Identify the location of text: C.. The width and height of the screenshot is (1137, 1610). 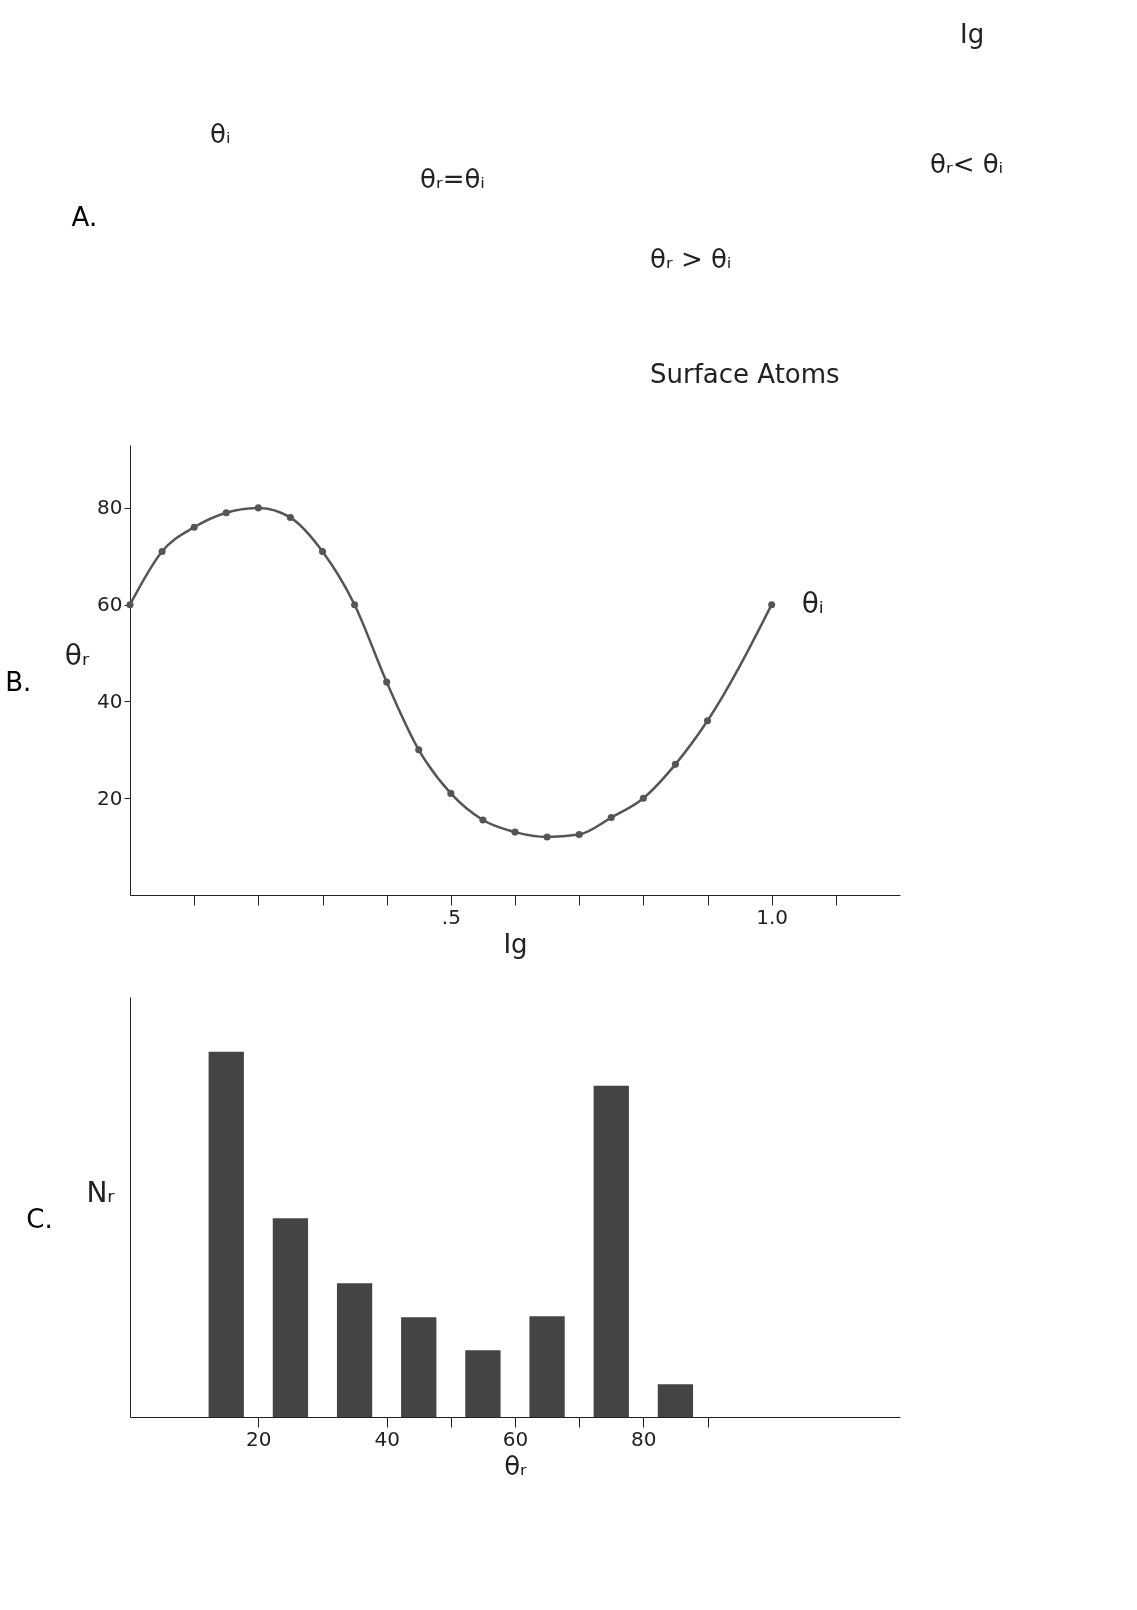
(39, 1219).